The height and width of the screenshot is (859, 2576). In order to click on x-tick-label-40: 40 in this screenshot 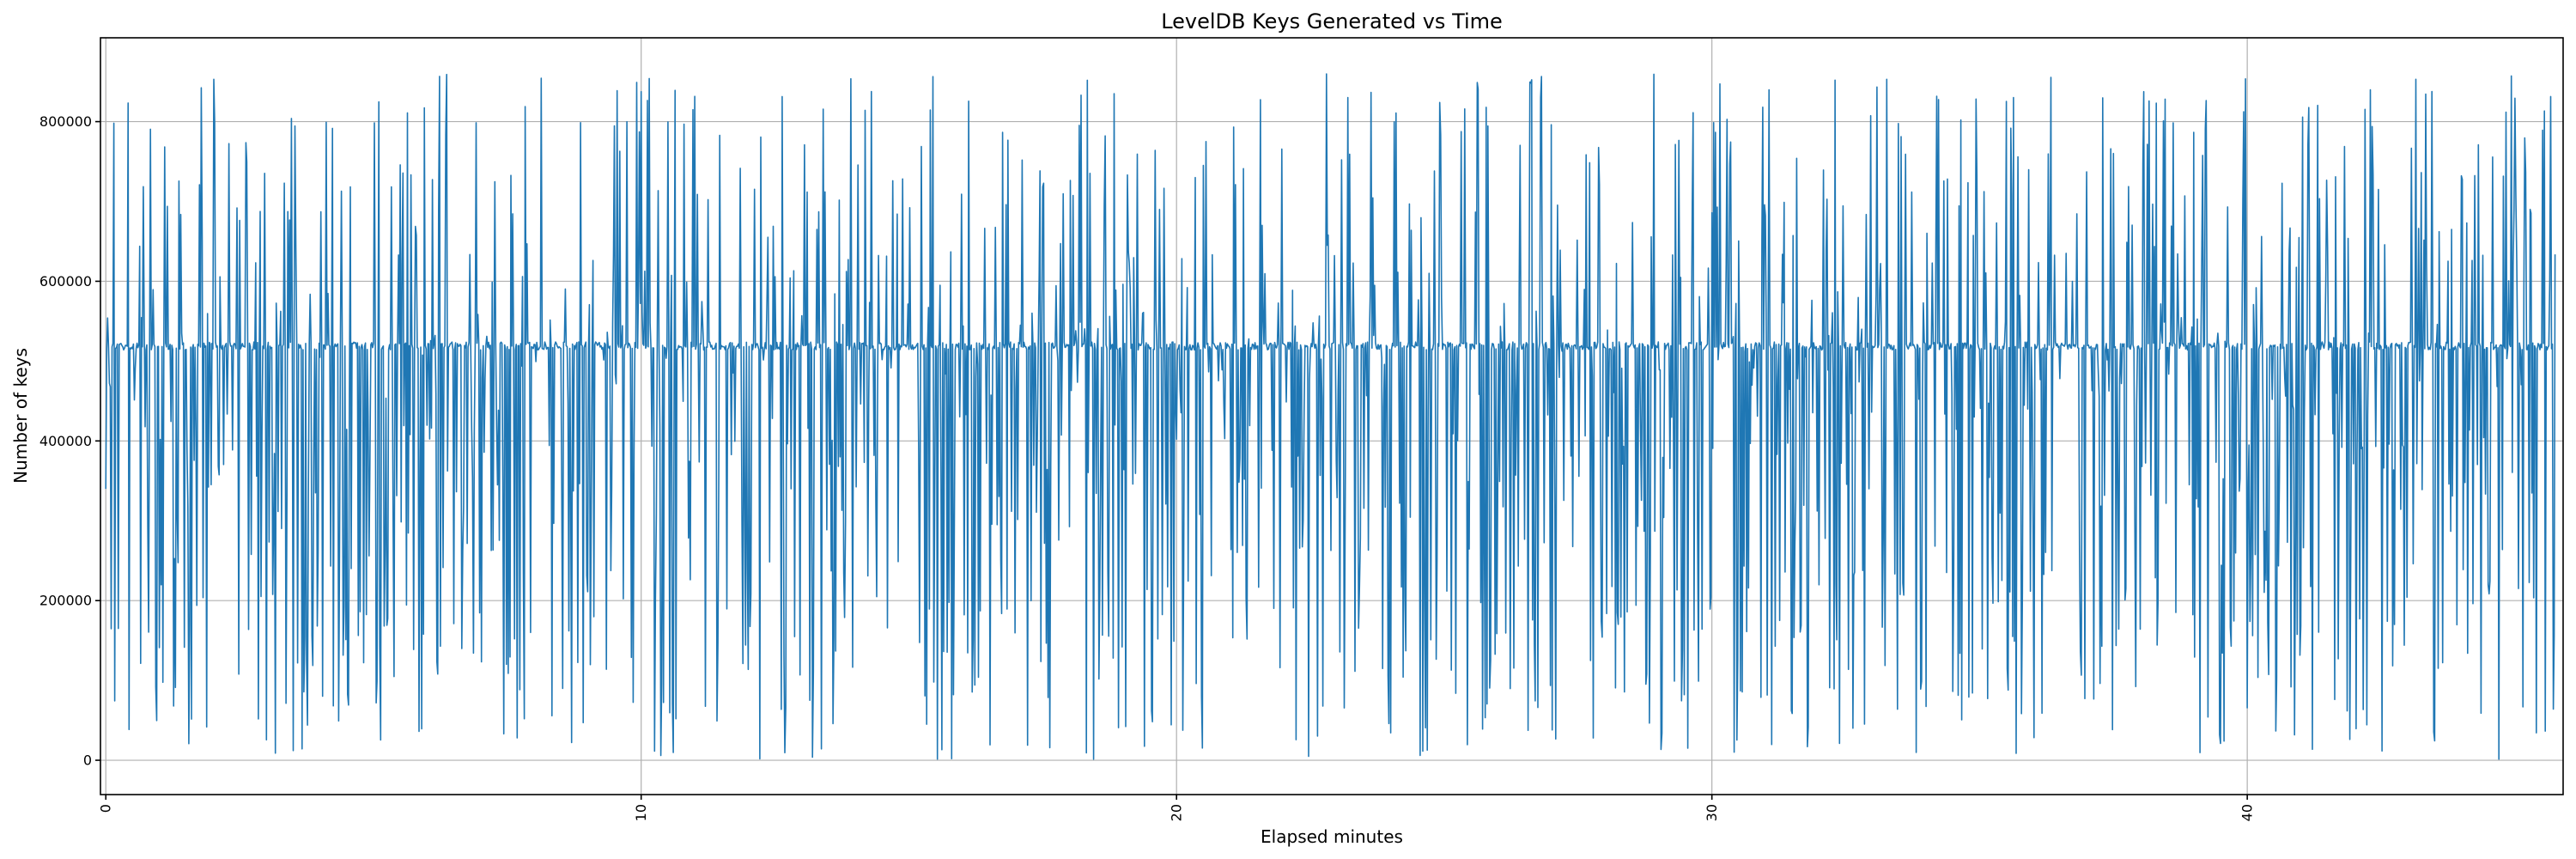, I will do `click(2247, 812)`.